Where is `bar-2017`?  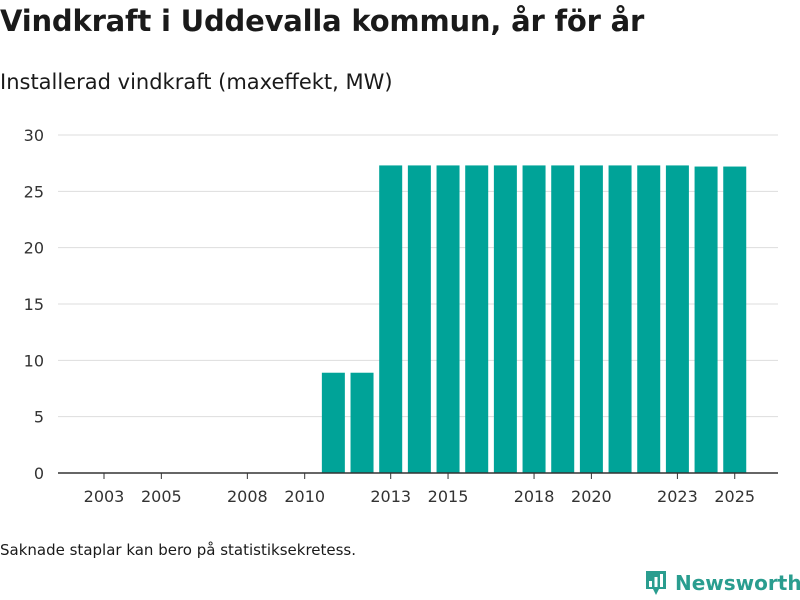
bar-2017 is located at coordinates (505, 319).